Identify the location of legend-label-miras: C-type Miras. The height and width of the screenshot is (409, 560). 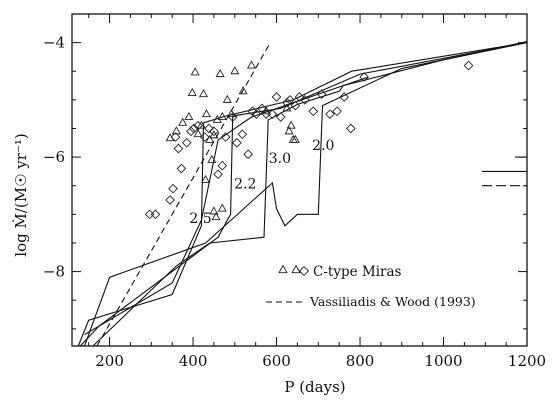
(357, 272).